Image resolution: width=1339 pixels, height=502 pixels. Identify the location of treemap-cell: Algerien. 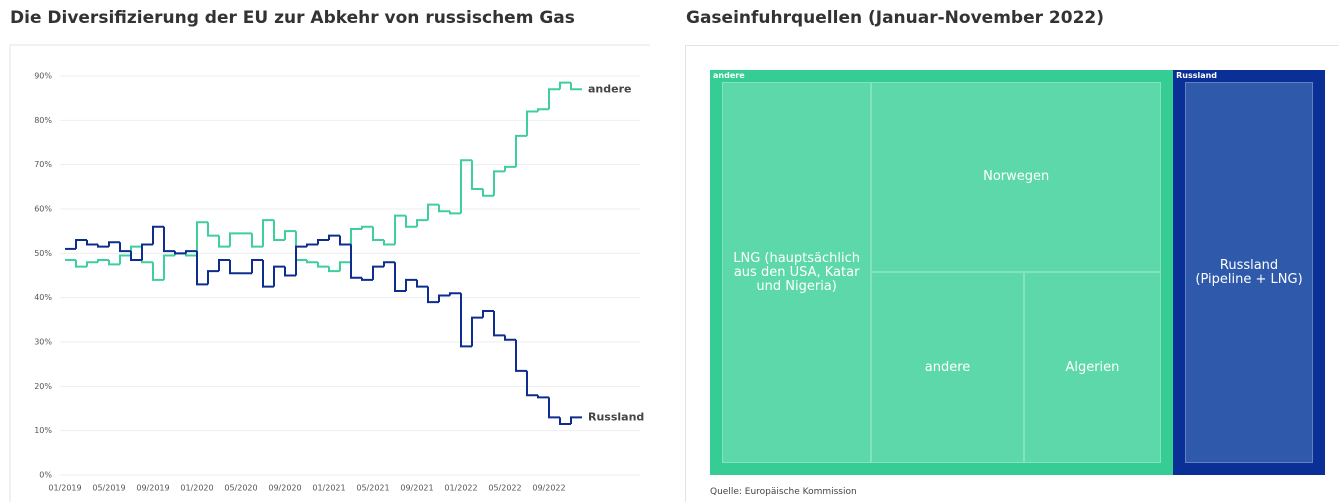
(1092, 367).